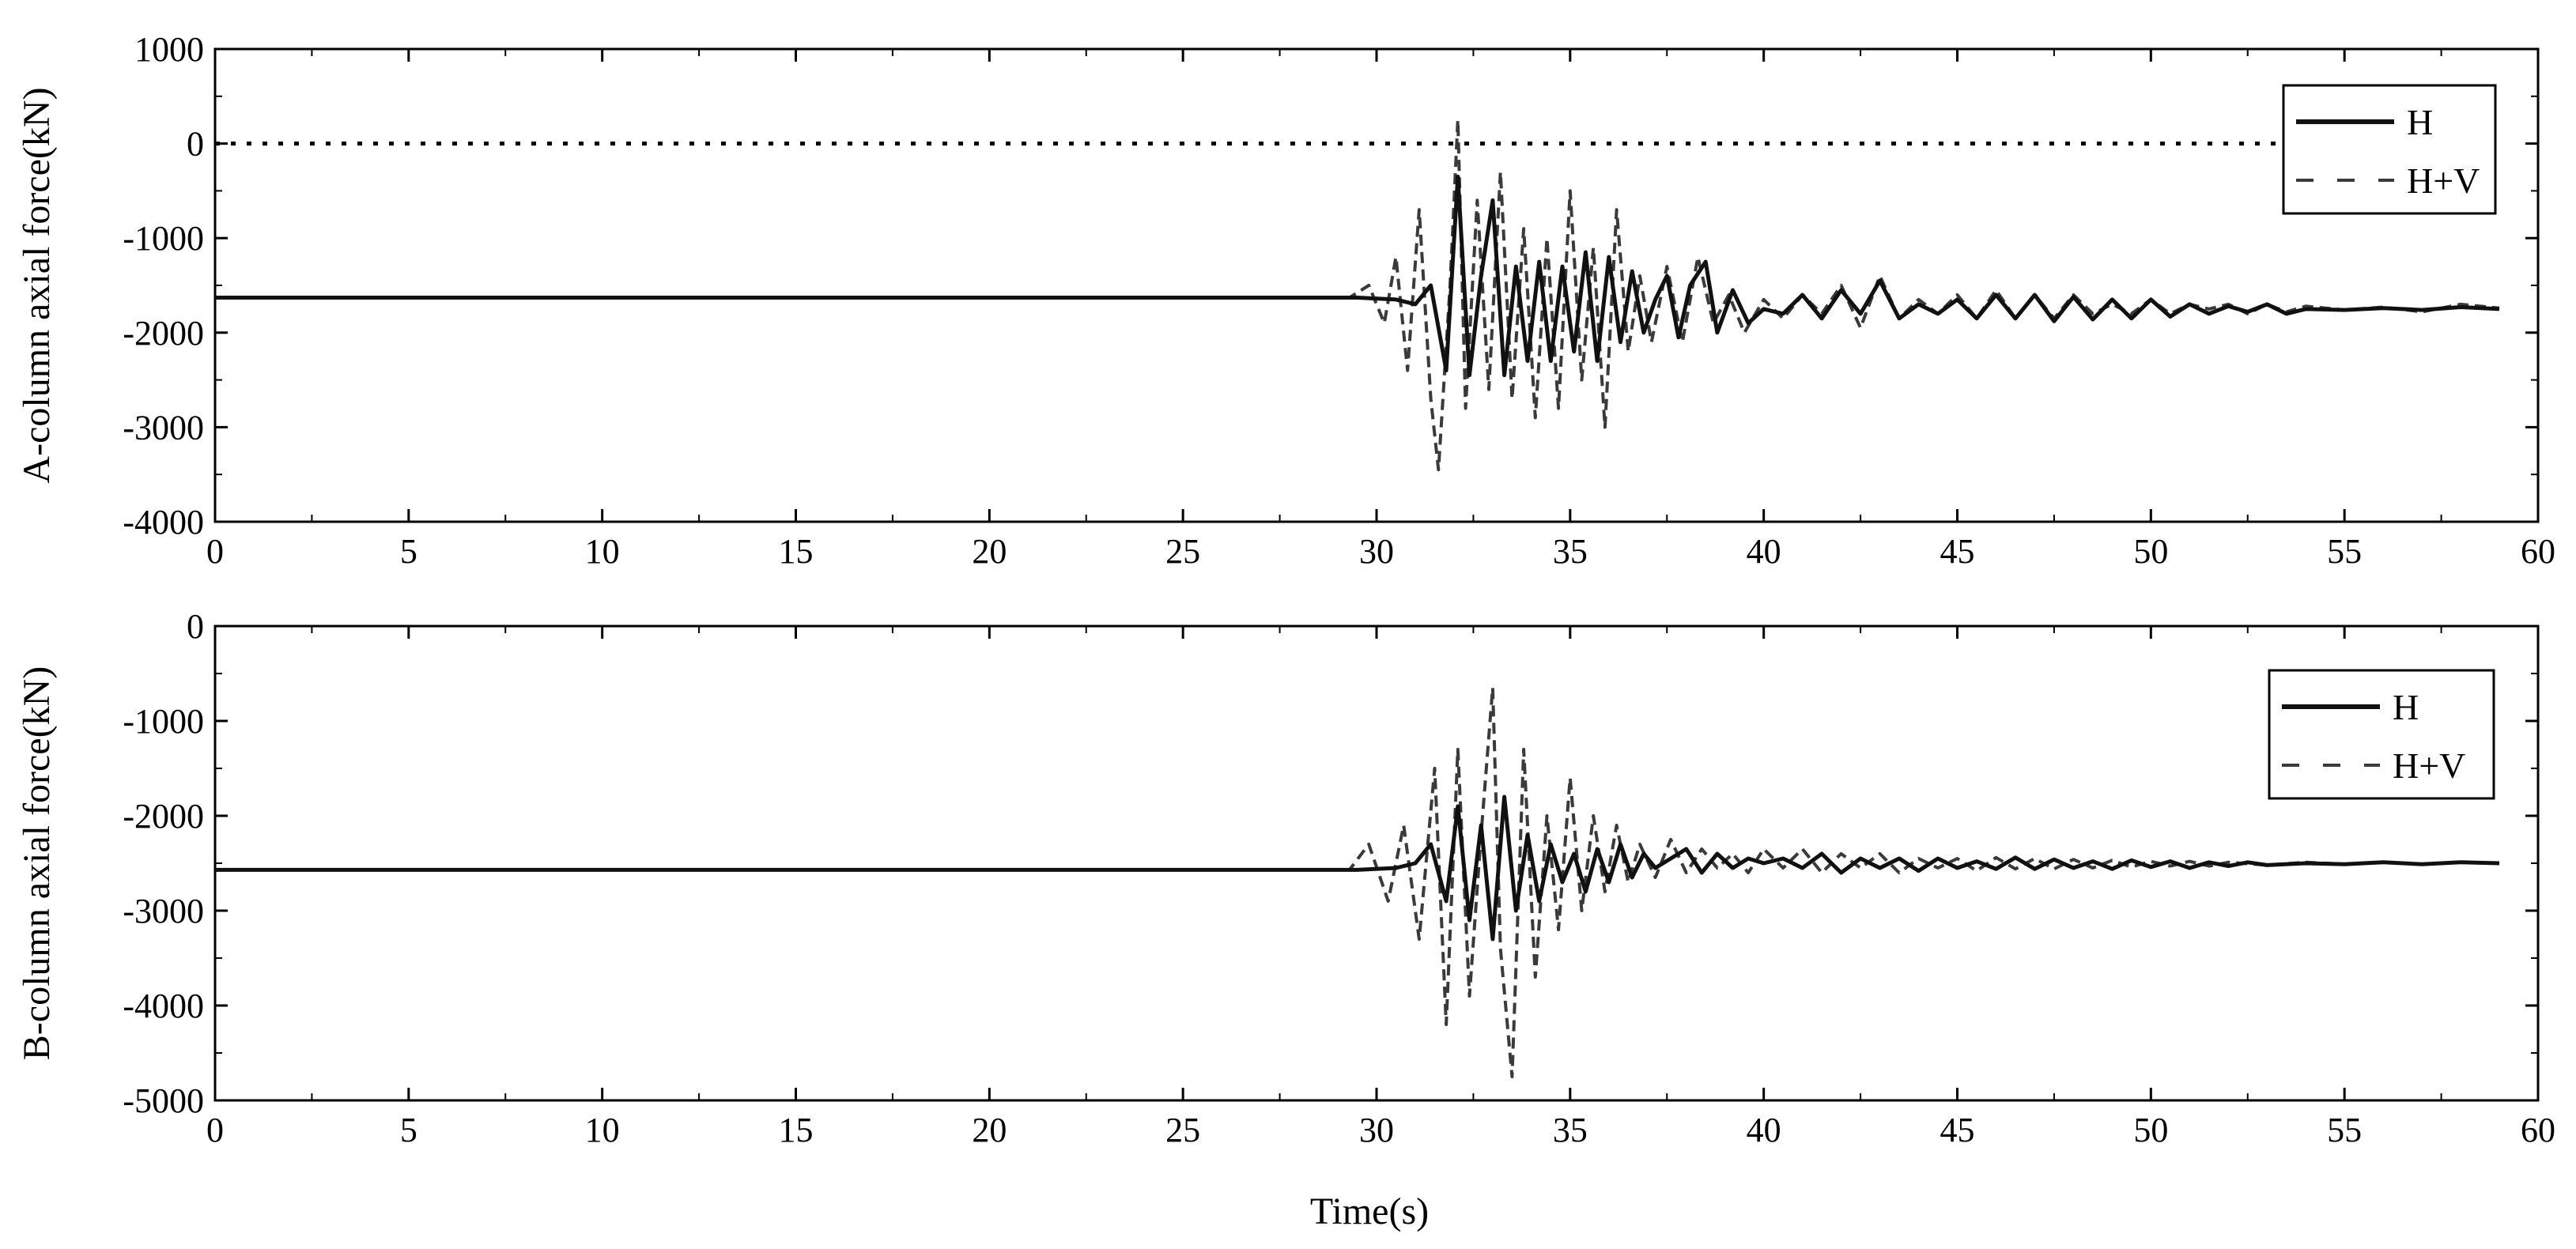 Image resolution: width=2576 pixels, height=1249 pixels. What do you see at coordinates (1369, 1211) in the screenshot?
I see `x-axis-title: Time(s)` at bounding box center [1369, 1211].